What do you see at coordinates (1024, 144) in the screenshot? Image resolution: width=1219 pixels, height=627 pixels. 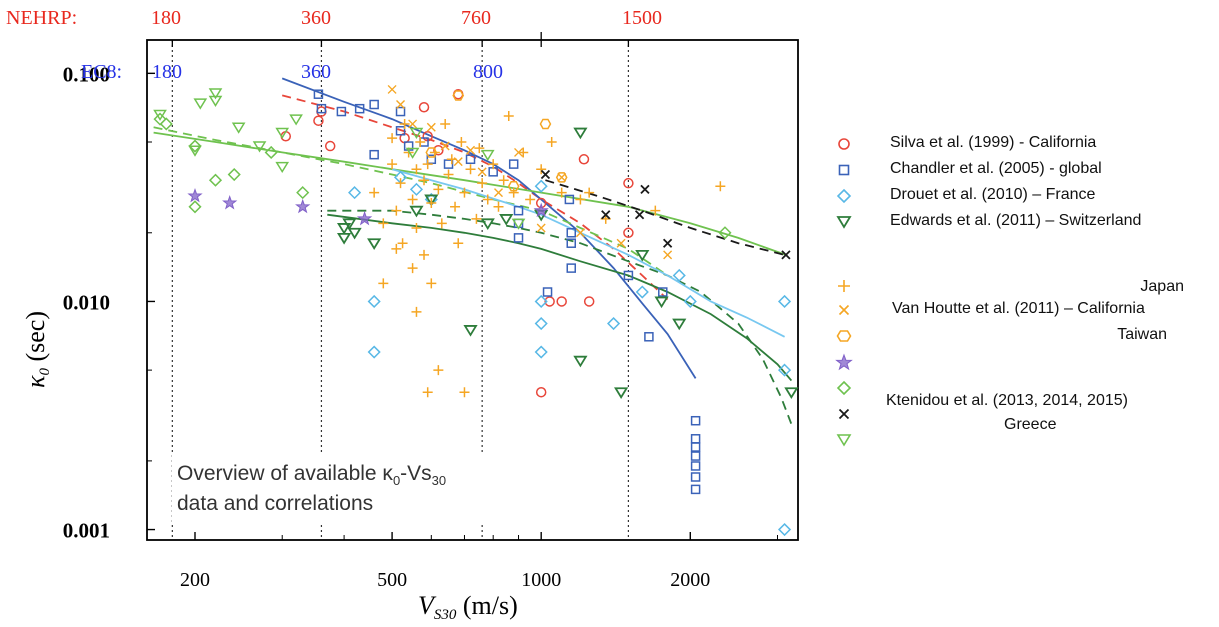 I see `legend-item-silva: Silva et al. (1999) - California` at bounding box center [1024, 144].